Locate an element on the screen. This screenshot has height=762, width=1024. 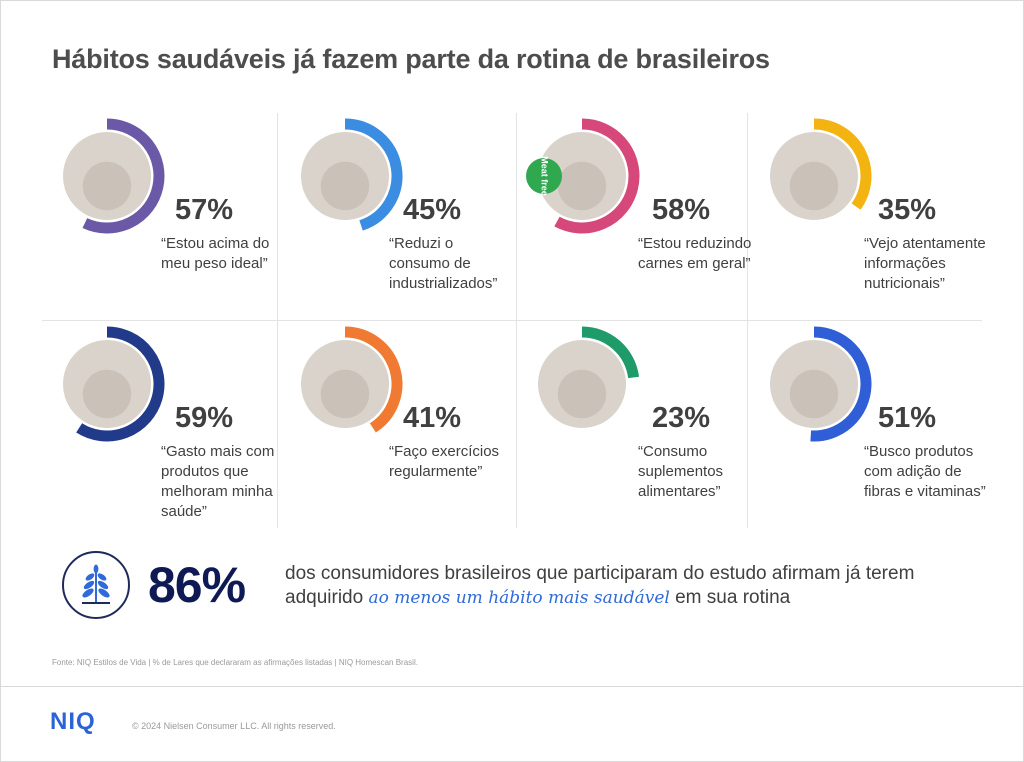
stat-quote: “Estou acima do meu peso ideal” is located at coordinates (215, 253).